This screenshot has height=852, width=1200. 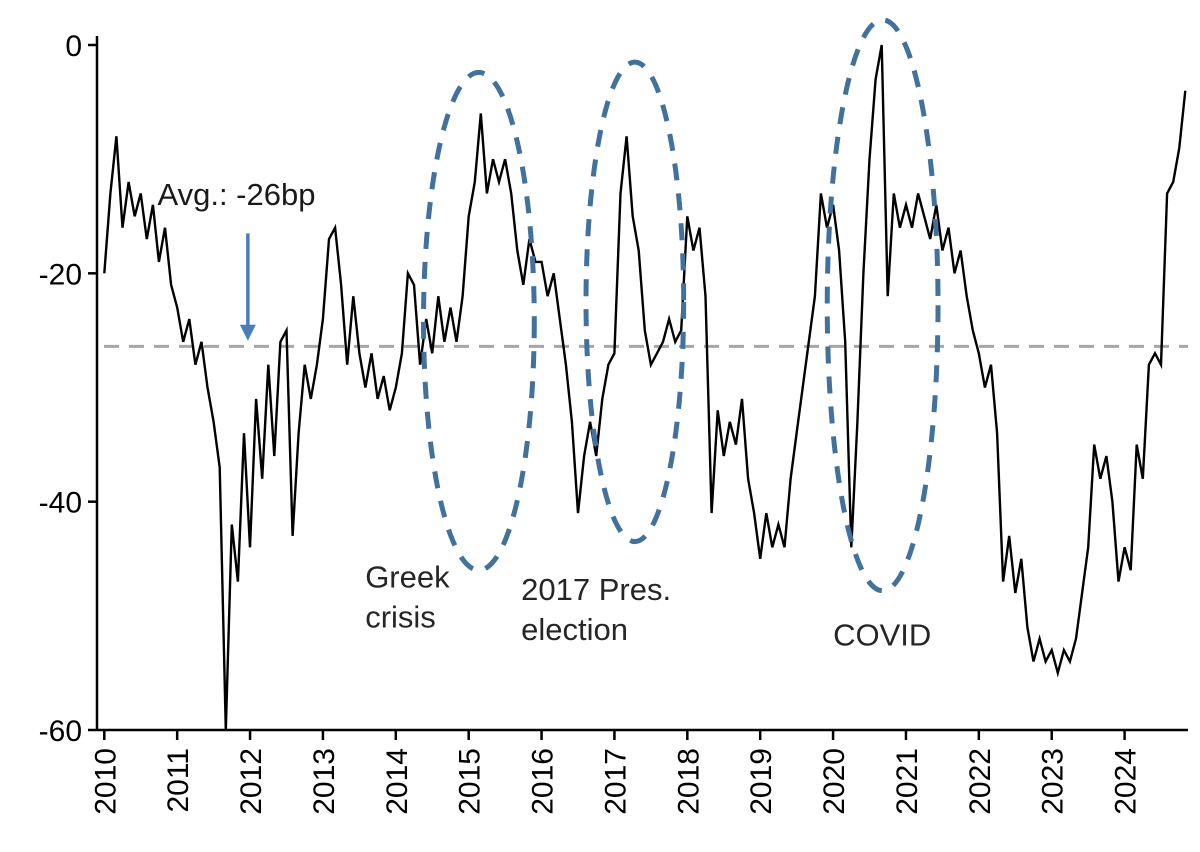 I want to click on x-tick-label: 2011, so click(x=178, y=780).